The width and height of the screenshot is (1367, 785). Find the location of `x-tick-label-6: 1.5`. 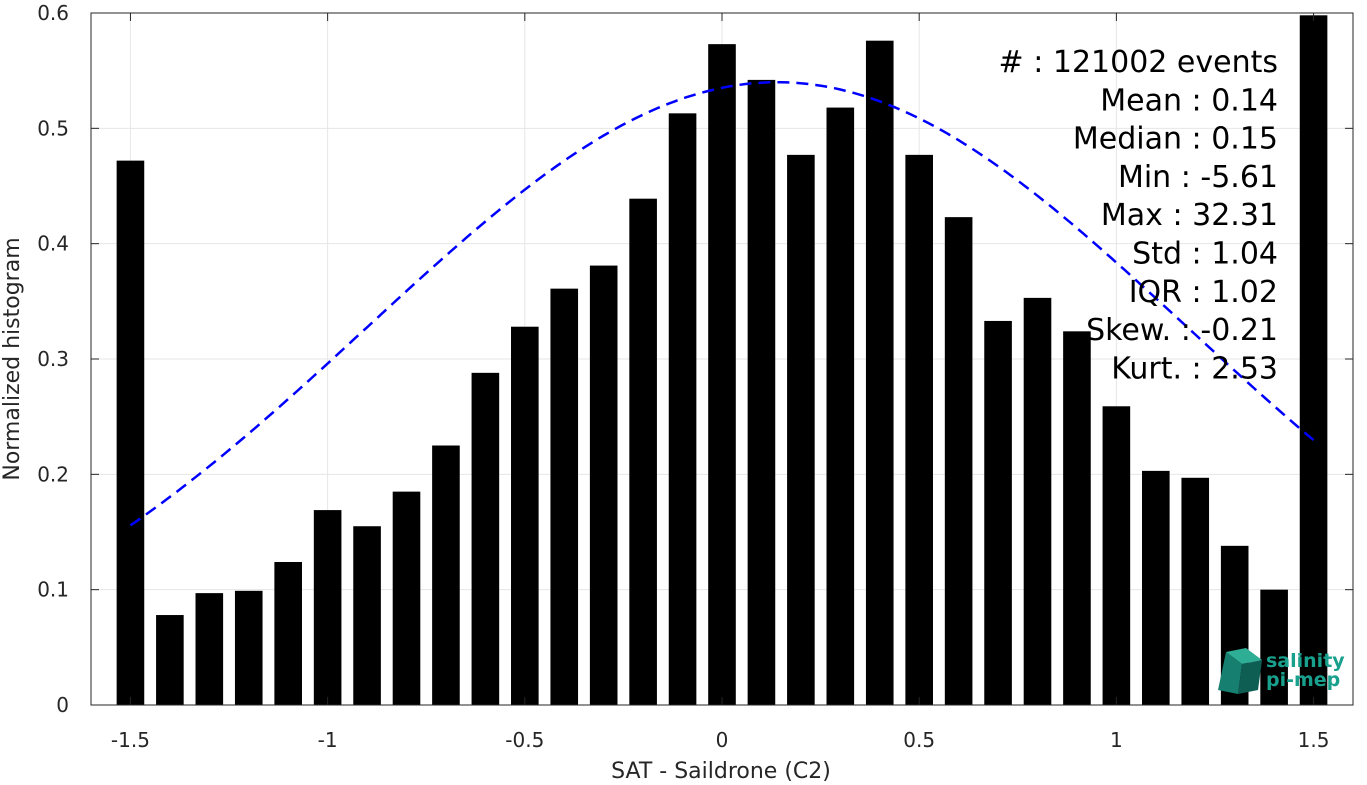

x-tick-label-6: 1.5 is located at coordinates (1314, 740).